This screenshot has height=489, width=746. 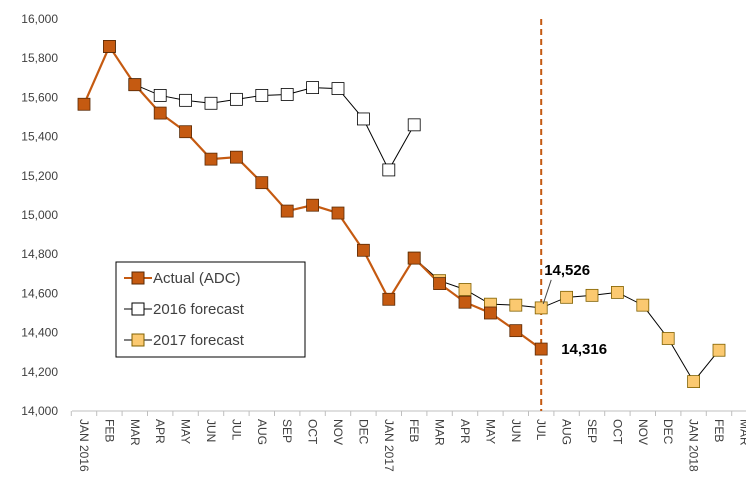 I want to click on legend: Actual (ADC) 2016 forecast 2017 forecast, so click(x=210, y=309).